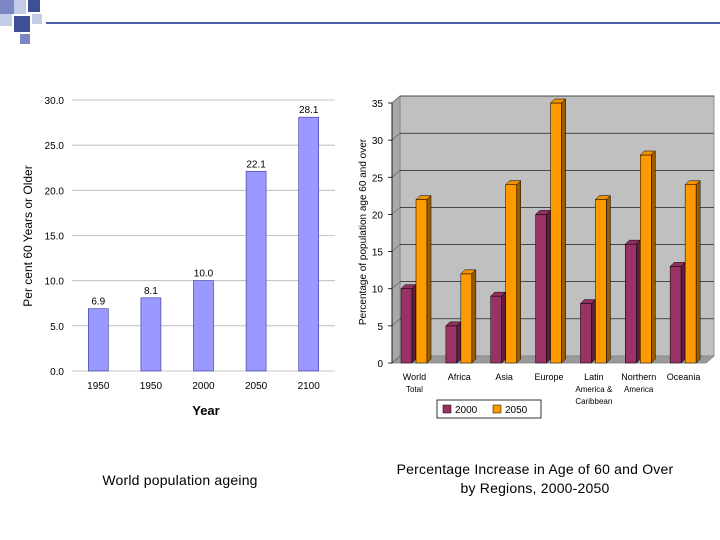  I want to click on header-rule, so click(383, 23).